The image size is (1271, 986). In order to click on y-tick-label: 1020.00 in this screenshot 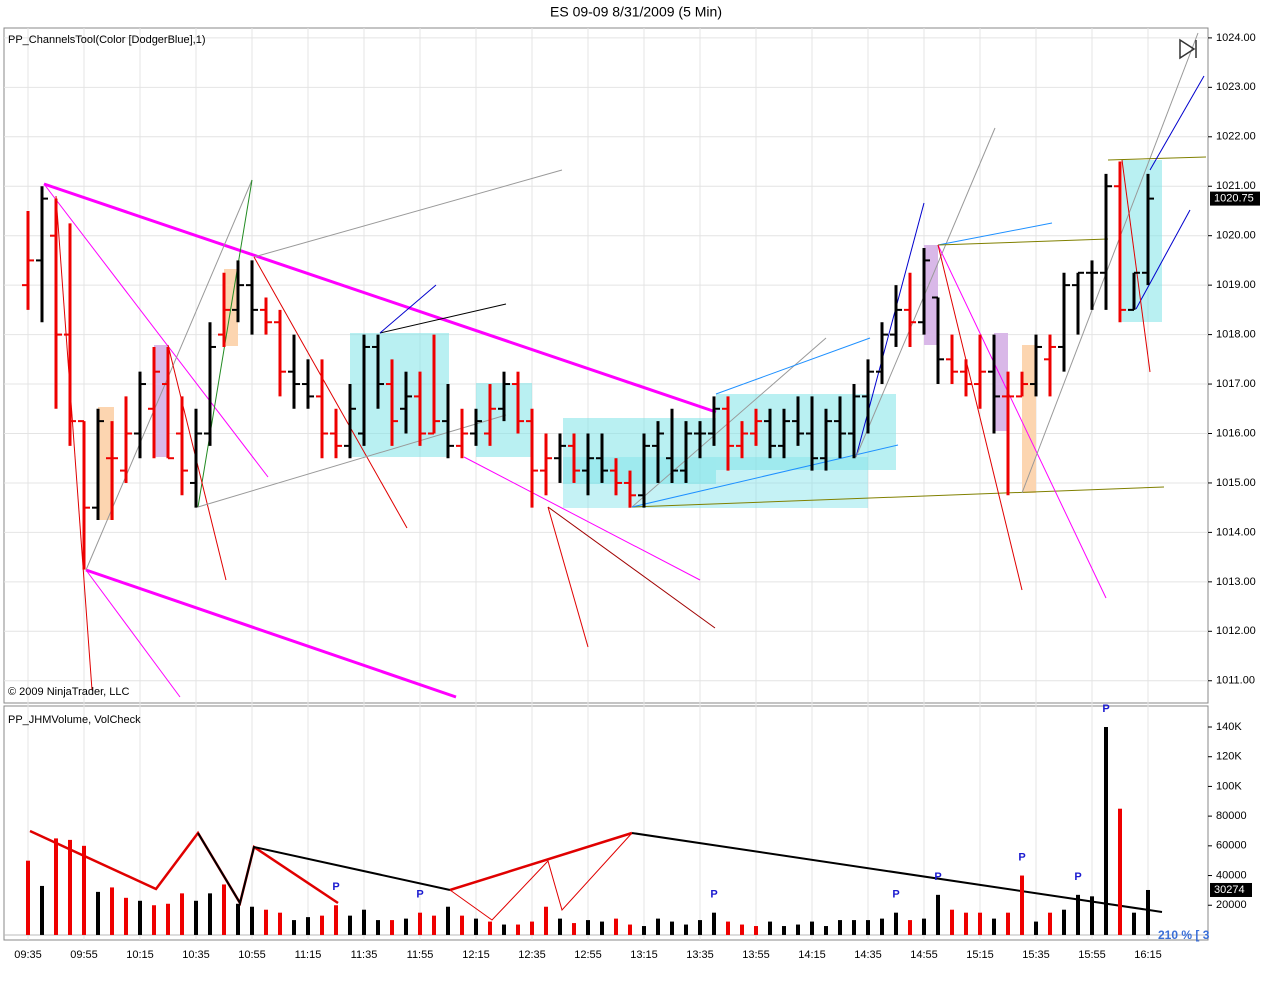, I will do `click(1236, 236)`.